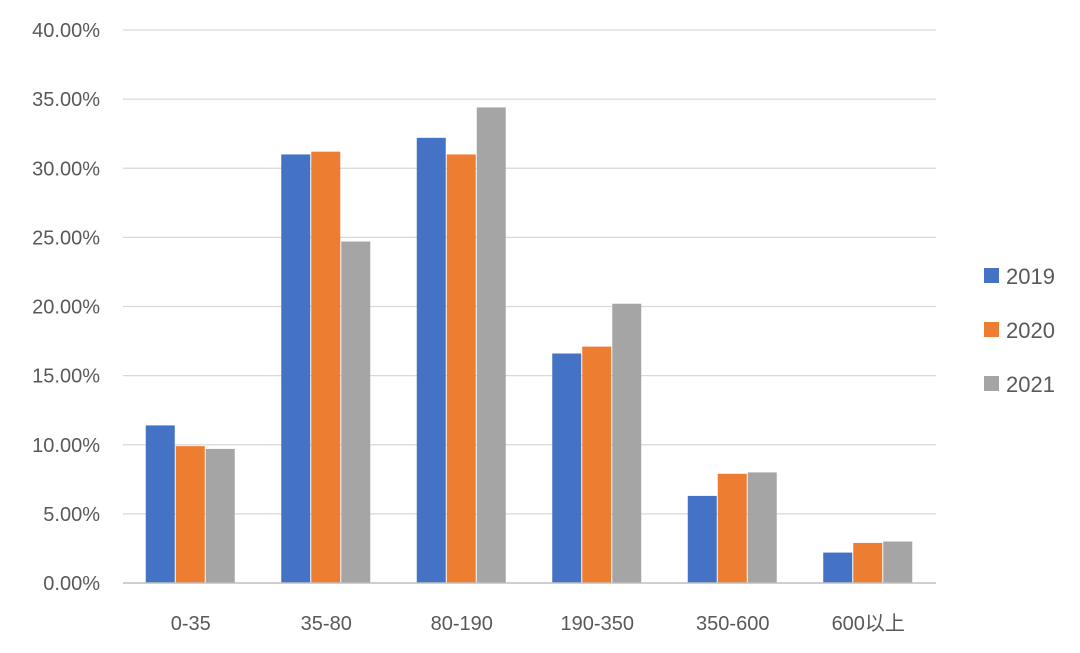  Describe the element at coordinates (1030, 330) in the screenshot. I see `legend-label-2020: 2020` at that location.